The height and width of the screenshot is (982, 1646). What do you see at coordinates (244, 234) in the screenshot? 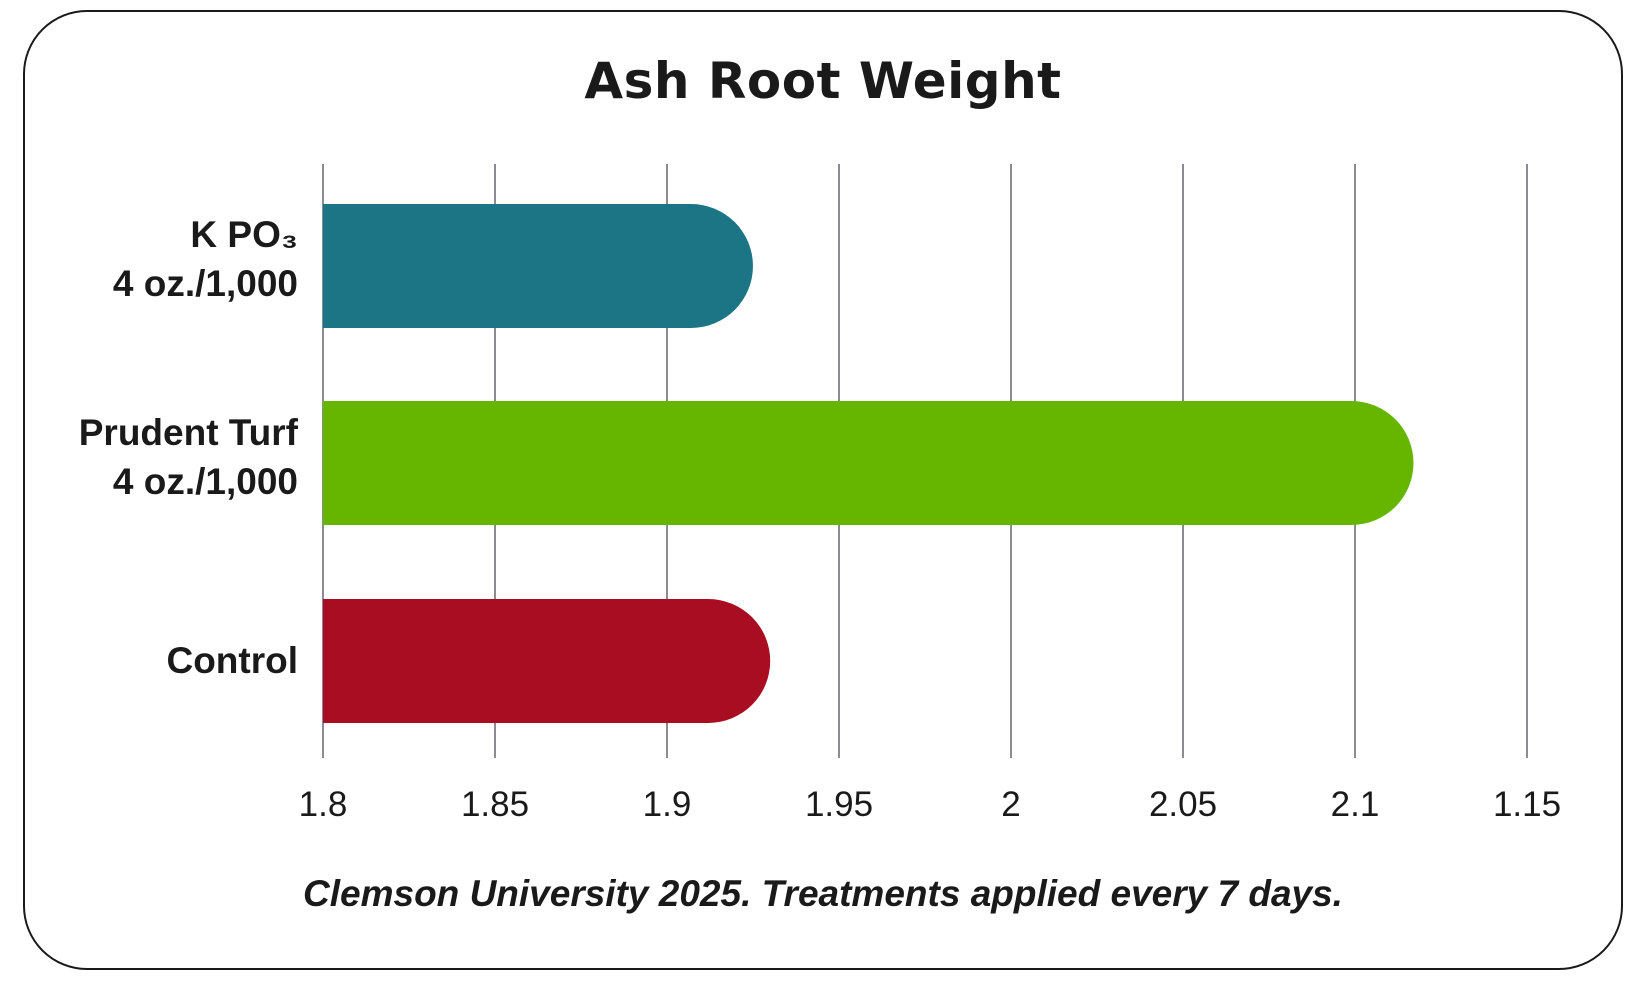
I see `category-label-line: K PO₃` at bounding box center [244, 234].